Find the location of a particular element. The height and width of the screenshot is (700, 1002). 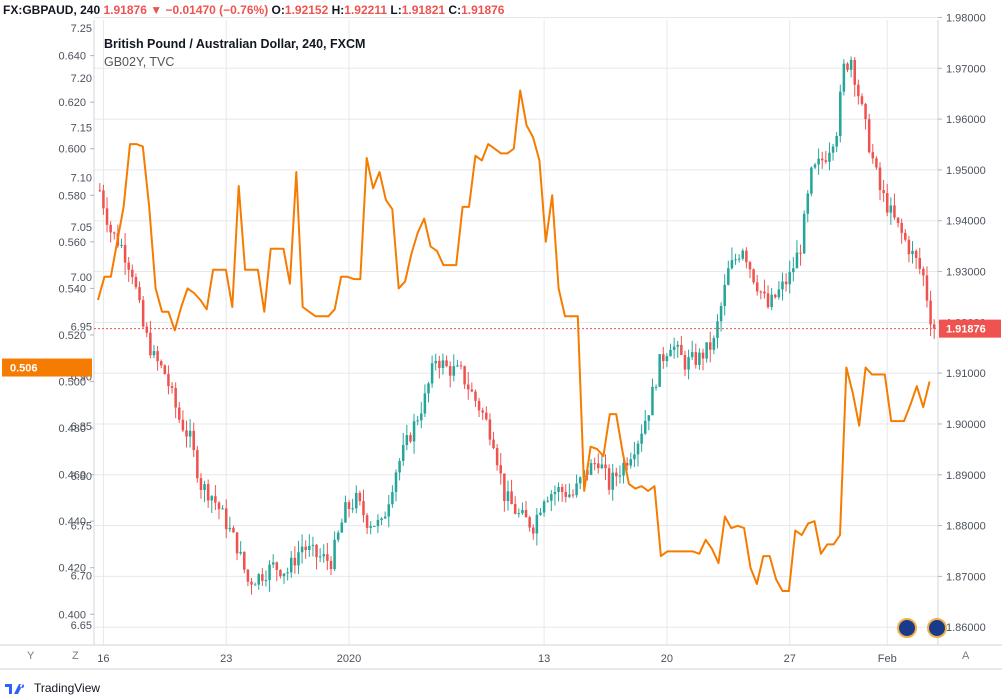

right-tick-label: 1.91000 is located at coordinates (966, 374).